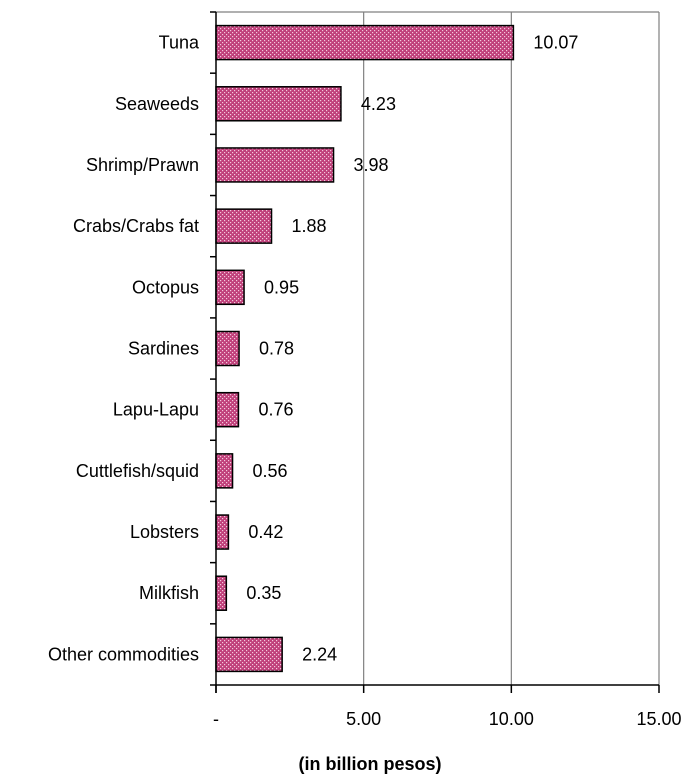  Describe the element at coordinates (164, 532) in the screenshot. I see `category-label: Lobsters` at that location.